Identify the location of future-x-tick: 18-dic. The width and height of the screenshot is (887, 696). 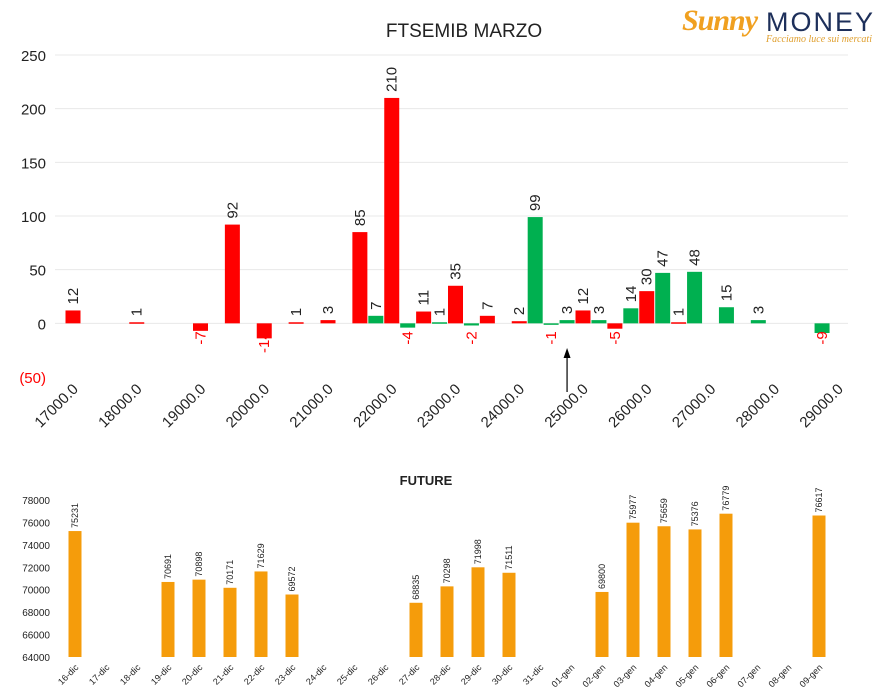
(130, 674).